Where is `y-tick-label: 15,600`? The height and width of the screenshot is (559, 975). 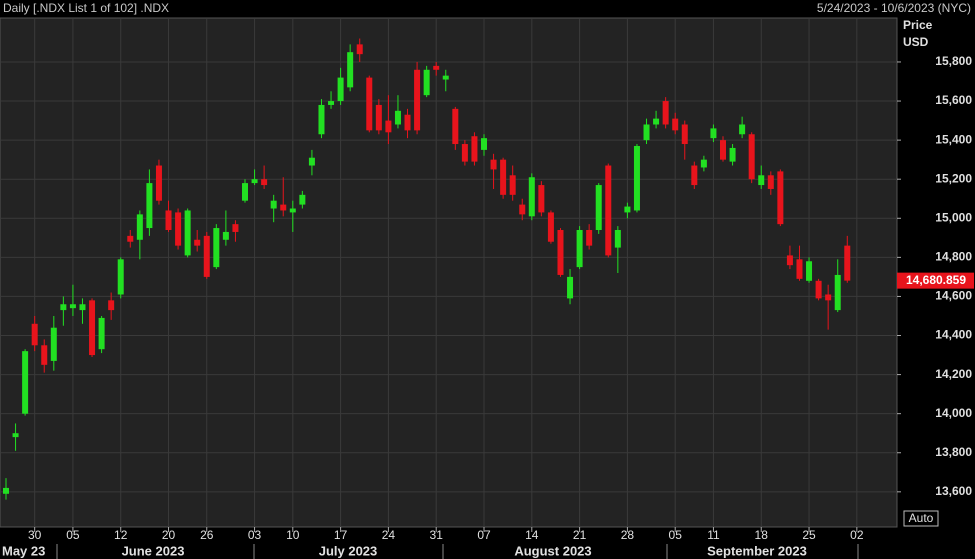 y-tick-label: 15,600 is located at coordinates (953, 100).